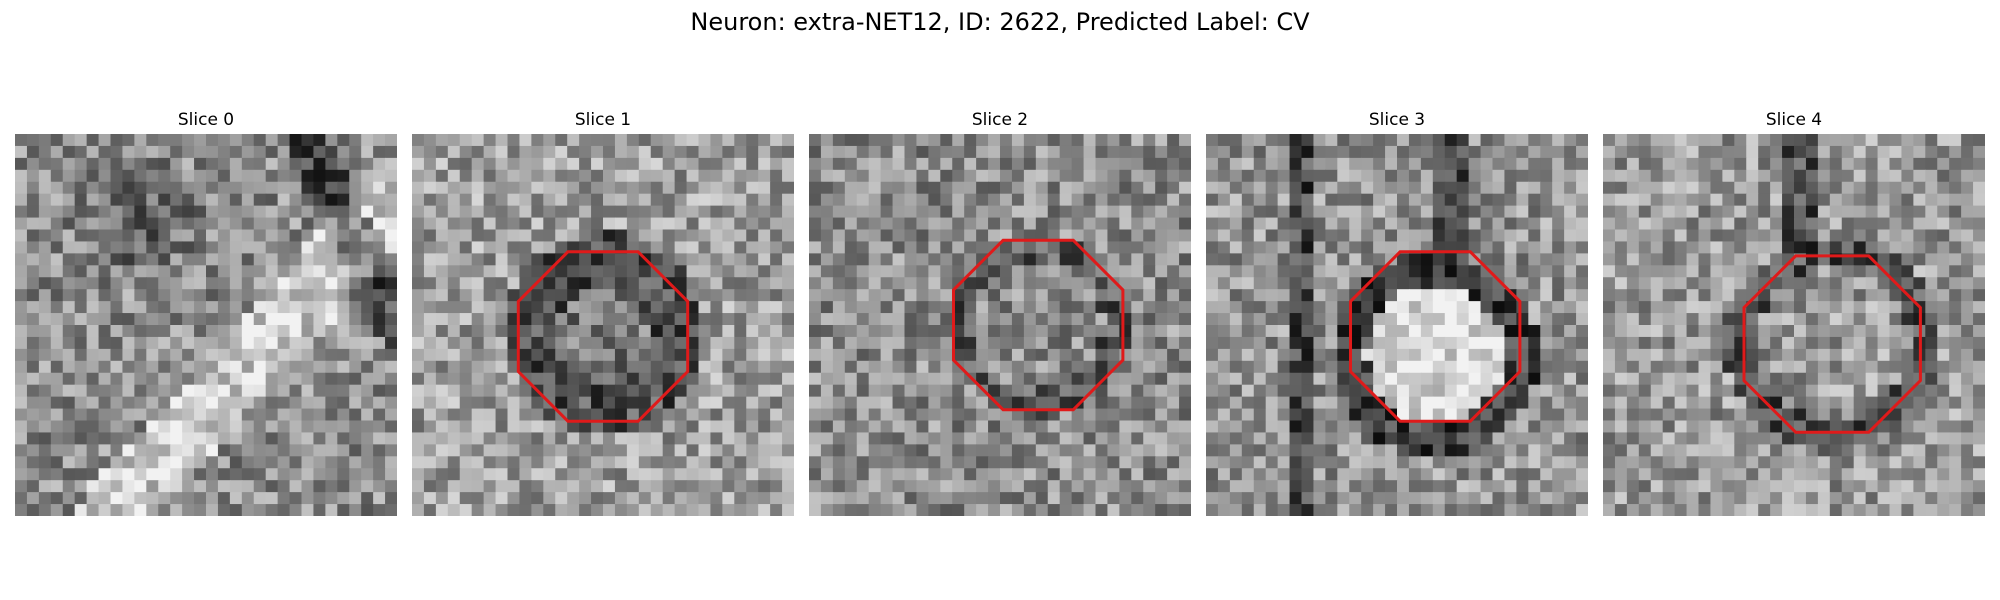  I want to click on slice-panel-3: Slice 3, so click(1397, 315).